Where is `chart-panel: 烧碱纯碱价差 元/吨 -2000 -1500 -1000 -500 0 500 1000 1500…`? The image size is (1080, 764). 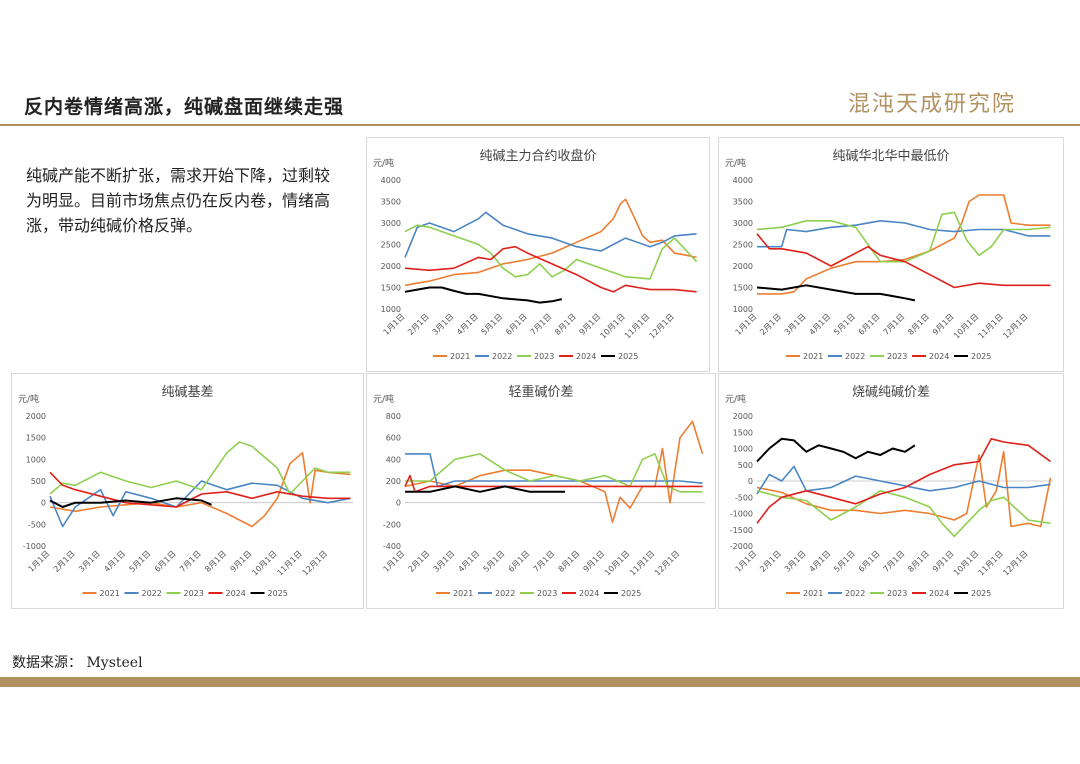 chart-panel: 烧碱纯碱价差 元/吨 -2000 -1500 -1000 -500 0 500 1000 1500… is located at coordinates (891, 491).